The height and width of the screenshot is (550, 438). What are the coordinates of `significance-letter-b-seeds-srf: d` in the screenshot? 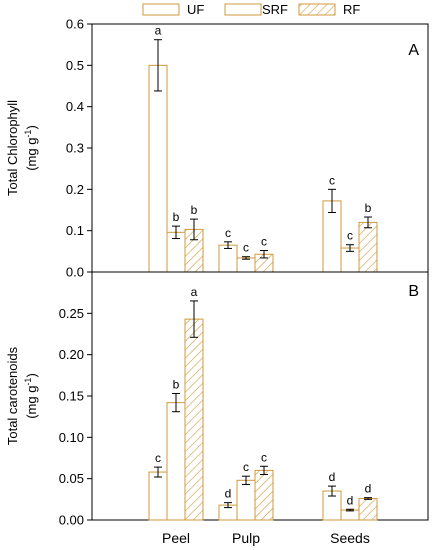 It's located at (350, 500).